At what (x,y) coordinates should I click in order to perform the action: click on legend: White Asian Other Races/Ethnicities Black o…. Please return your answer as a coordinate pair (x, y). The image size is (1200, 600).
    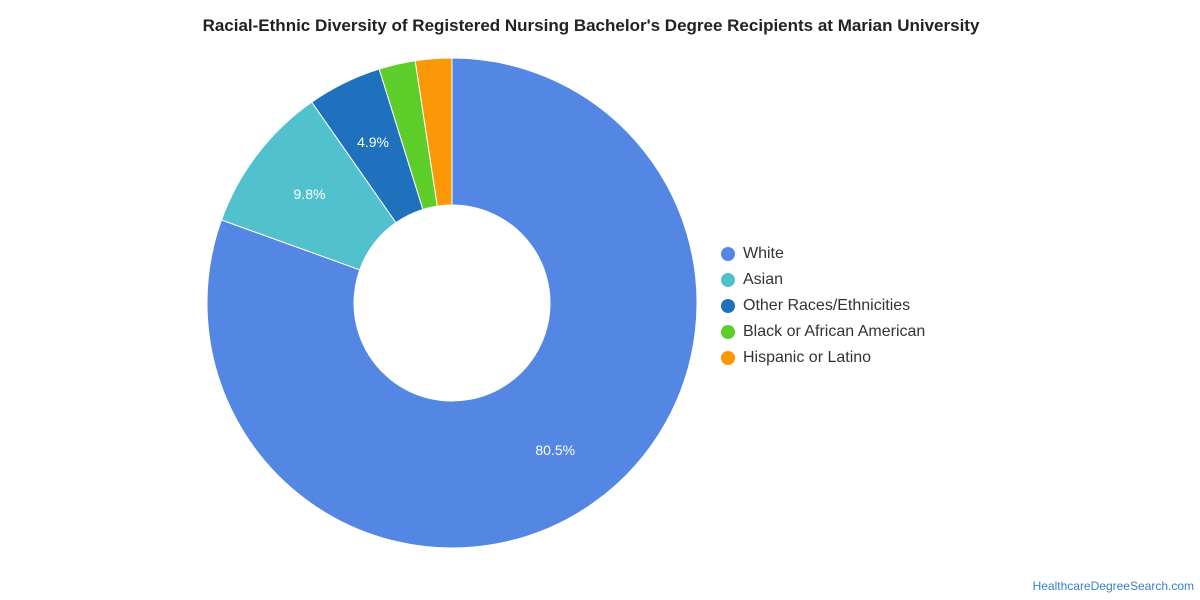
    Looking at the image, I should click on (823, 306).